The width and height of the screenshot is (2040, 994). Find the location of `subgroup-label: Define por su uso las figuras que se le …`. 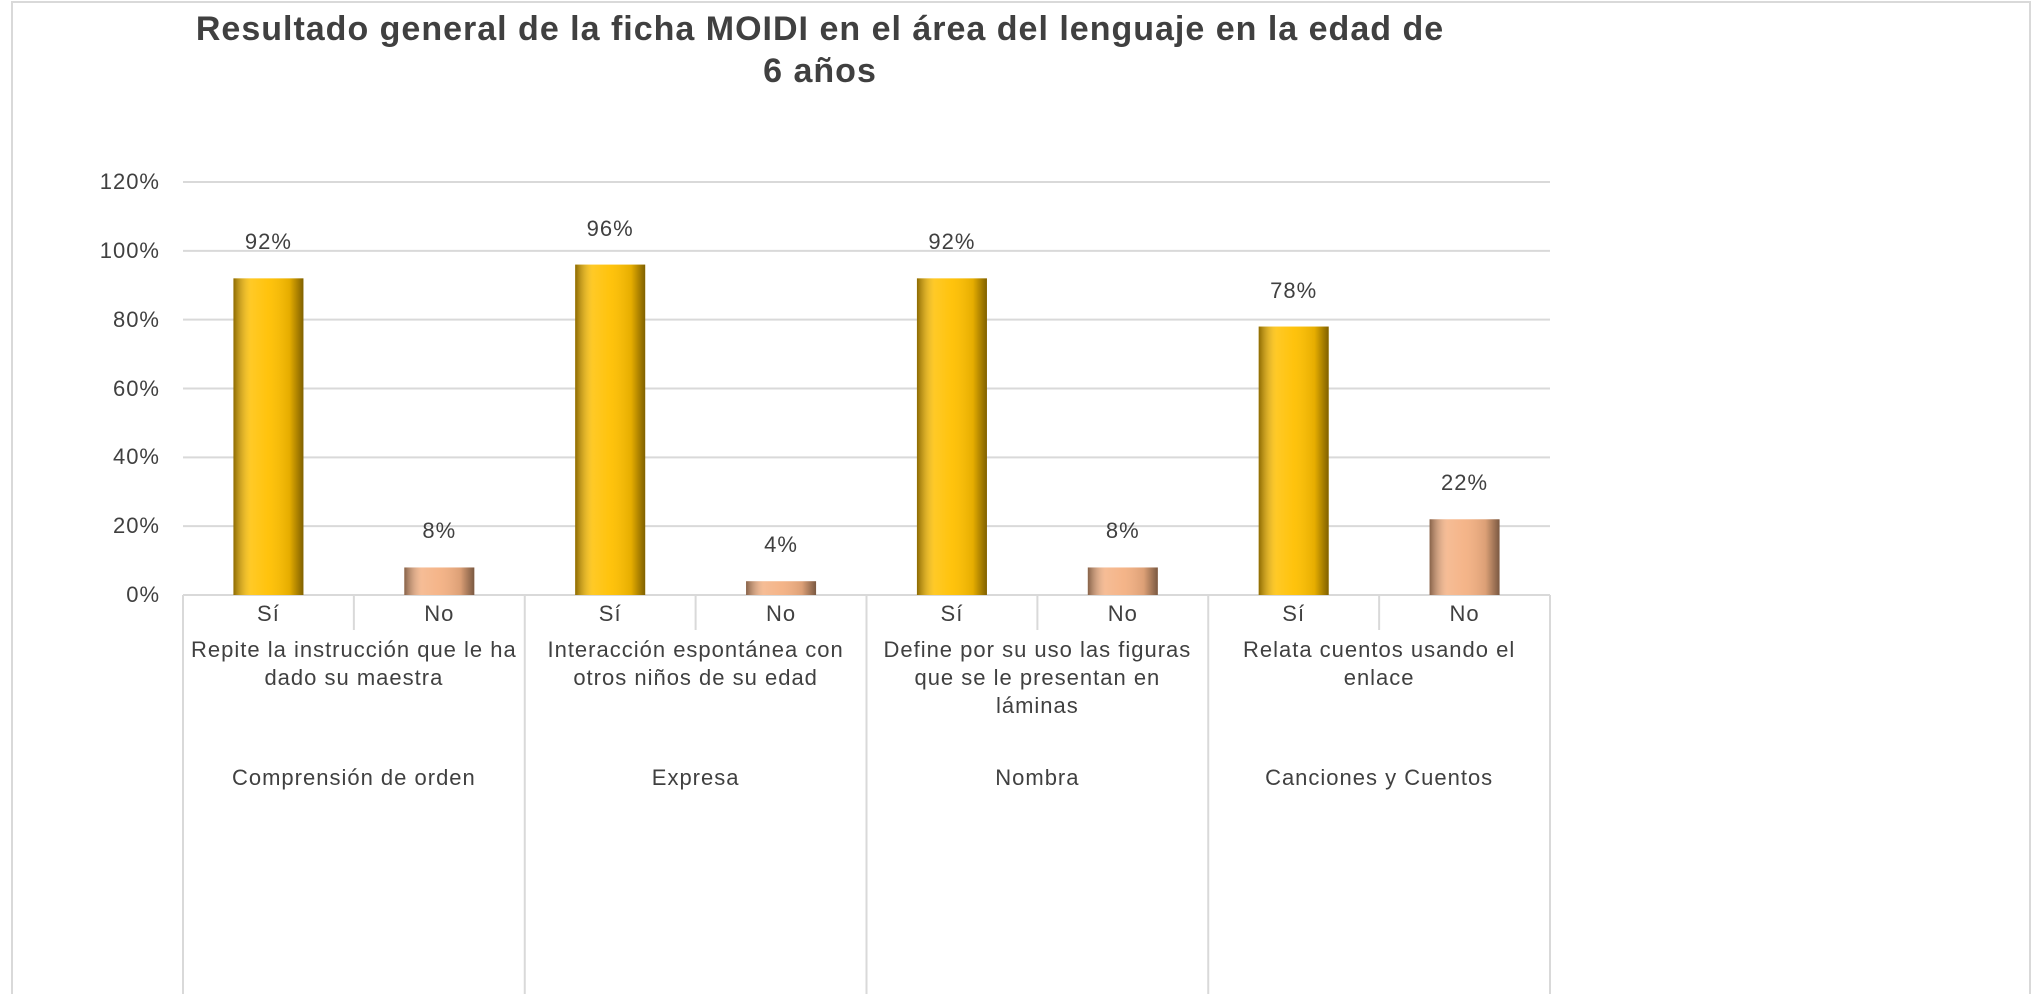

subgroup-label: Define por su uso las figuras que se le … is located at coordinates (1037, 677).